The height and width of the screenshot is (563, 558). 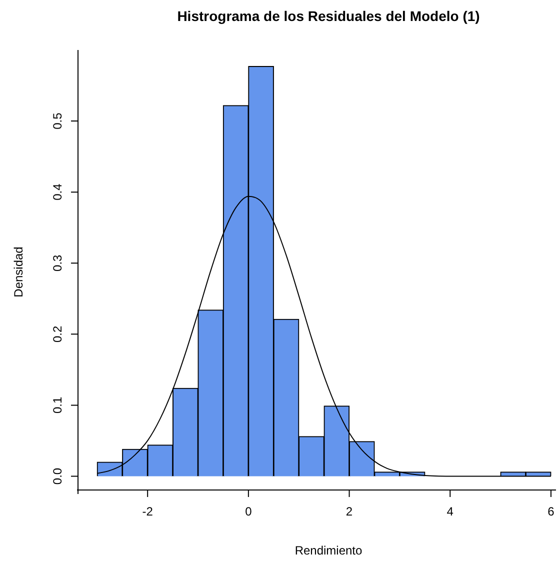 I want to click on y-tick-label: 0.5, so click(x=57, y=121).